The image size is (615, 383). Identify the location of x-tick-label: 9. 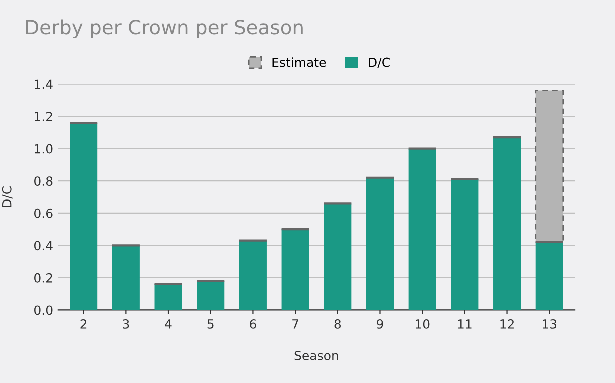
(380, 324).